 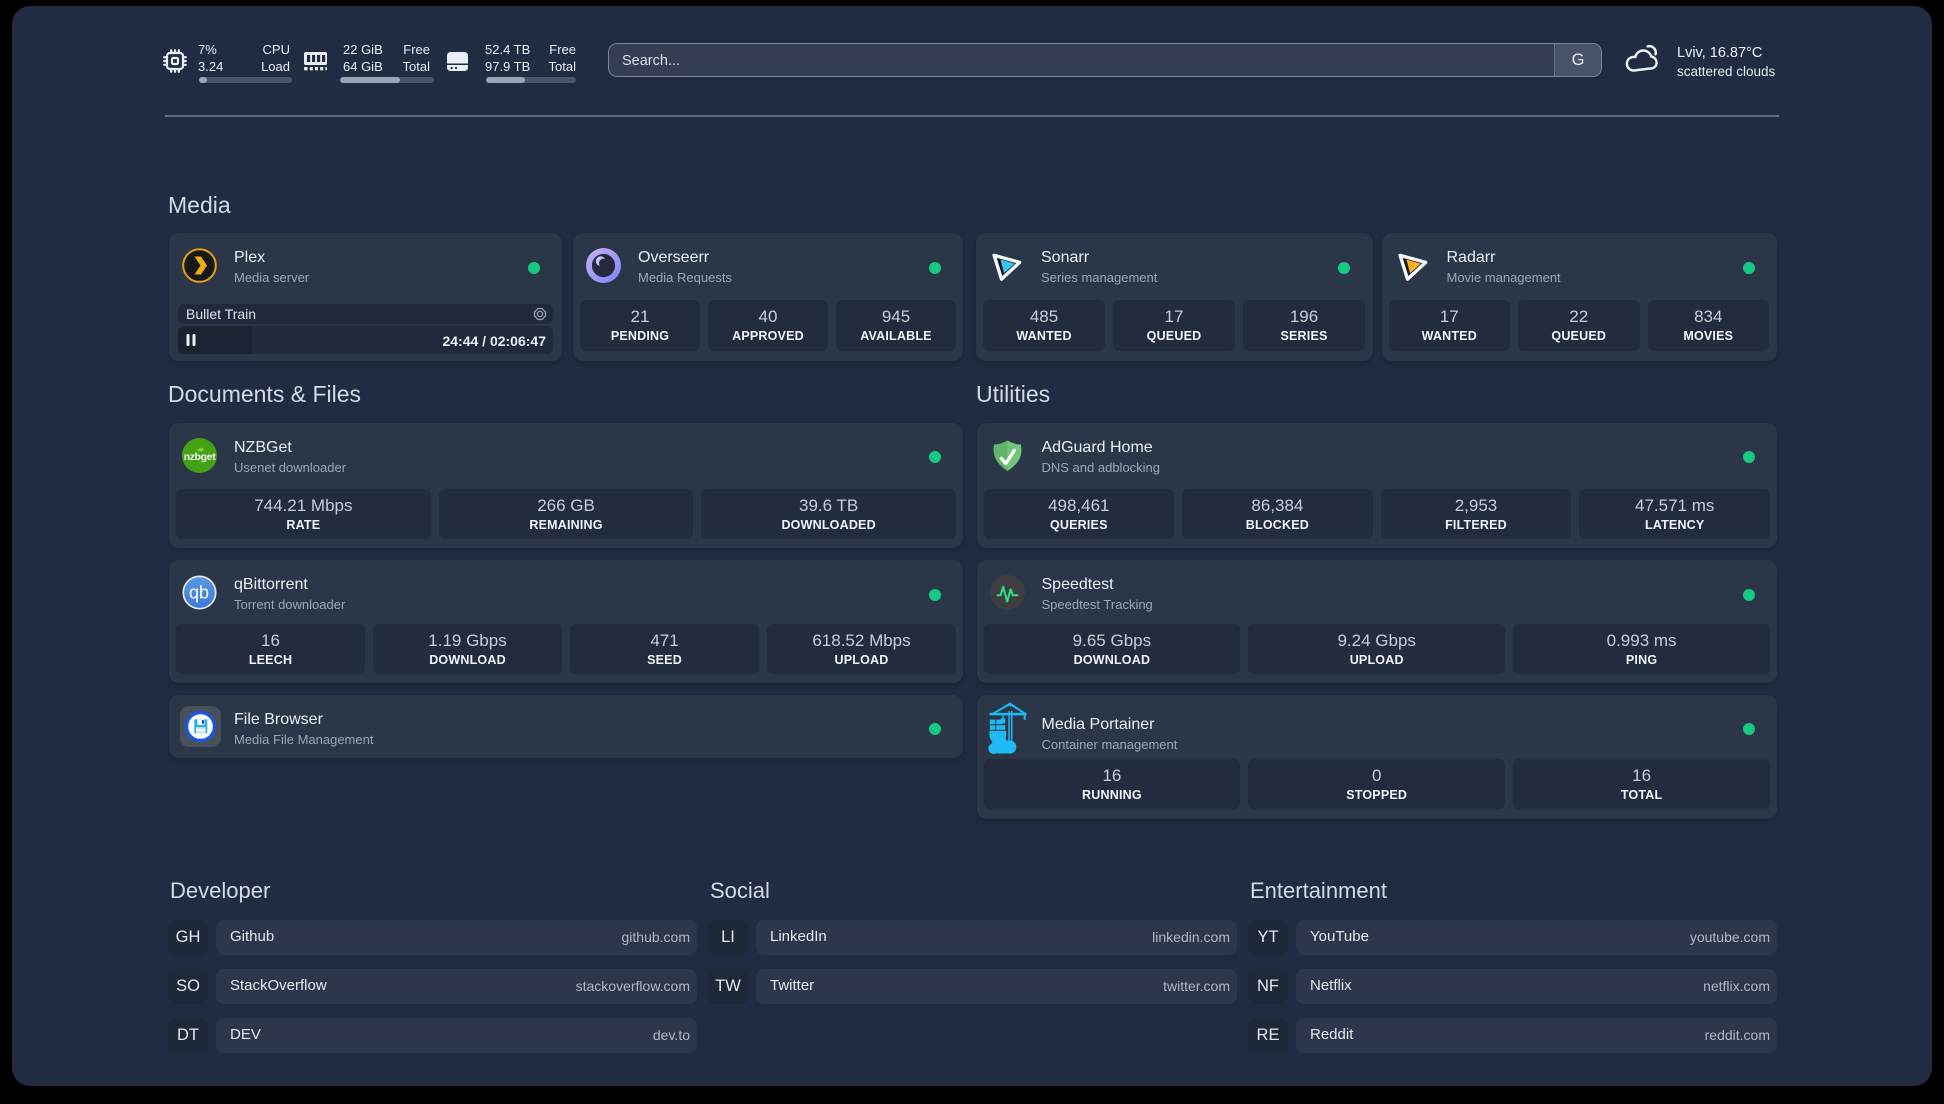 What do you see at coordinates (200, 456) in the screenshot?
I see `svg-text: nzbget` at bounding box center [200, 456].